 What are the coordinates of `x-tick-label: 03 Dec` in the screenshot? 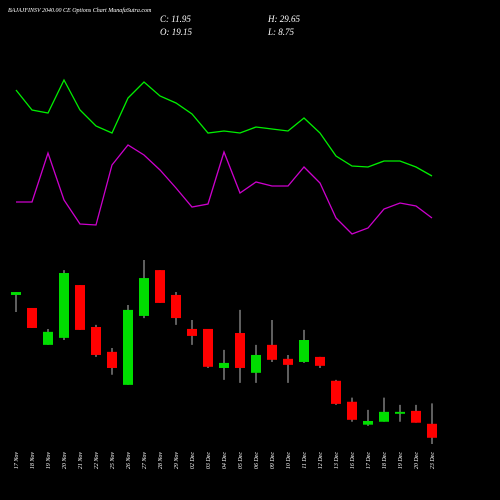 It's located at (209, 460).